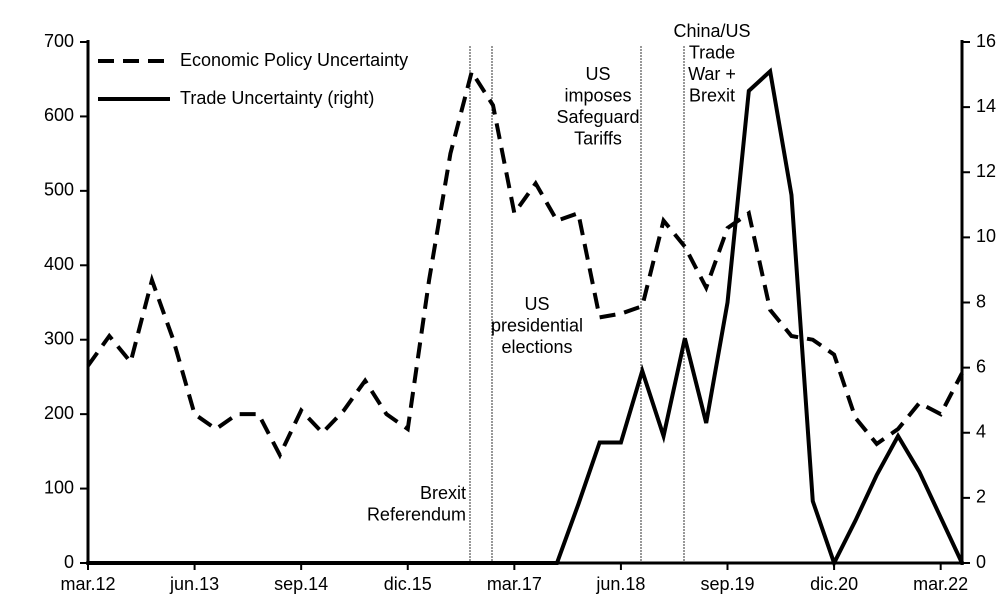 The image size is (1007, 608). I want to click on x-tick-label: sep.19, so click(727, 584).